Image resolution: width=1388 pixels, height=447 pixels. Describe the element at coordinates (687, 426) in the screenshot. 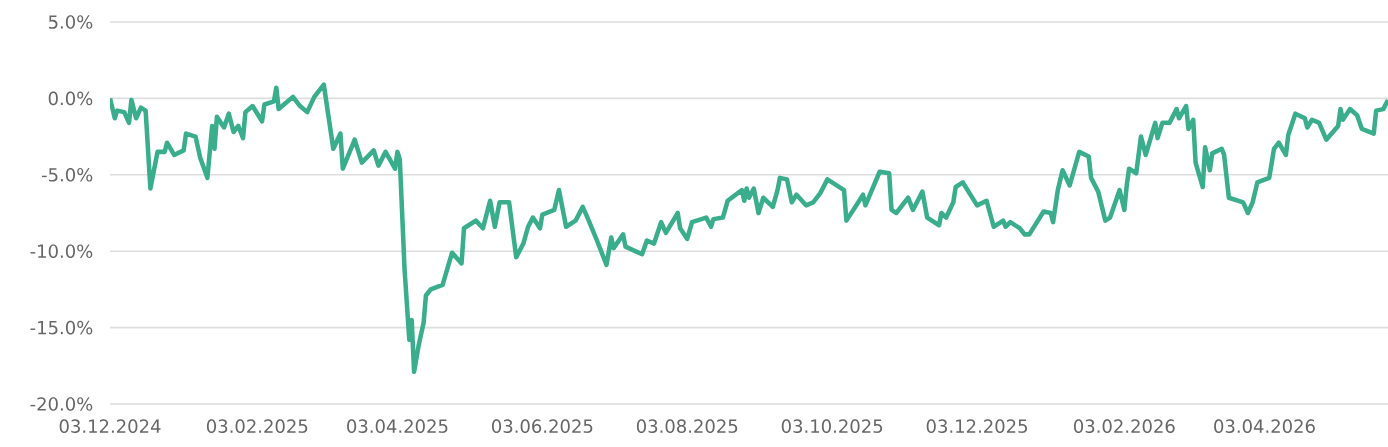

I see `x-tick-label: 03.08.2025` at that location.